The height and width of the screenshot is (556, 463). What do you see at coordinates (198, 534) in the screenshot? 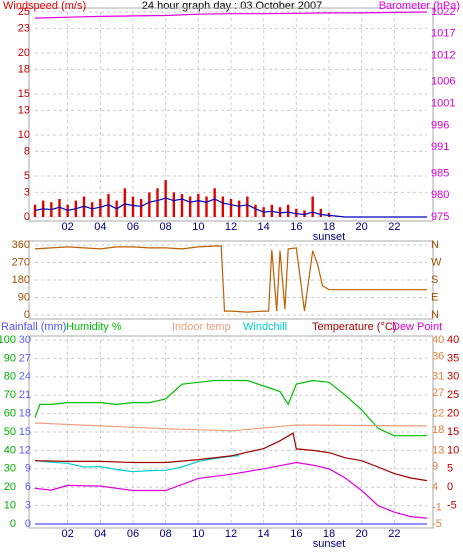
I see `x-tick-label: 10` at bounding box center [198, 534].